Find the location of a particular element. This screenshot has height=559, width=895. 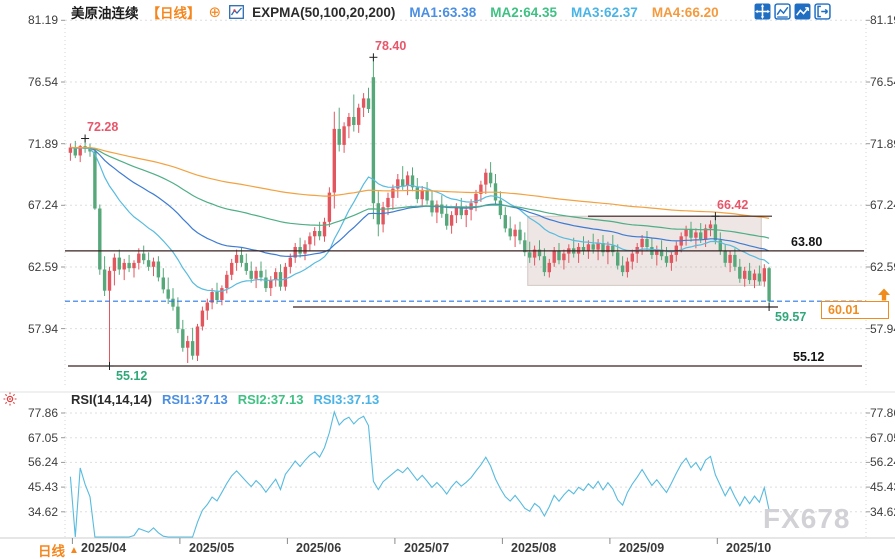

ma3-readout: MA3:62.37 is located at coordinates (604, 12).